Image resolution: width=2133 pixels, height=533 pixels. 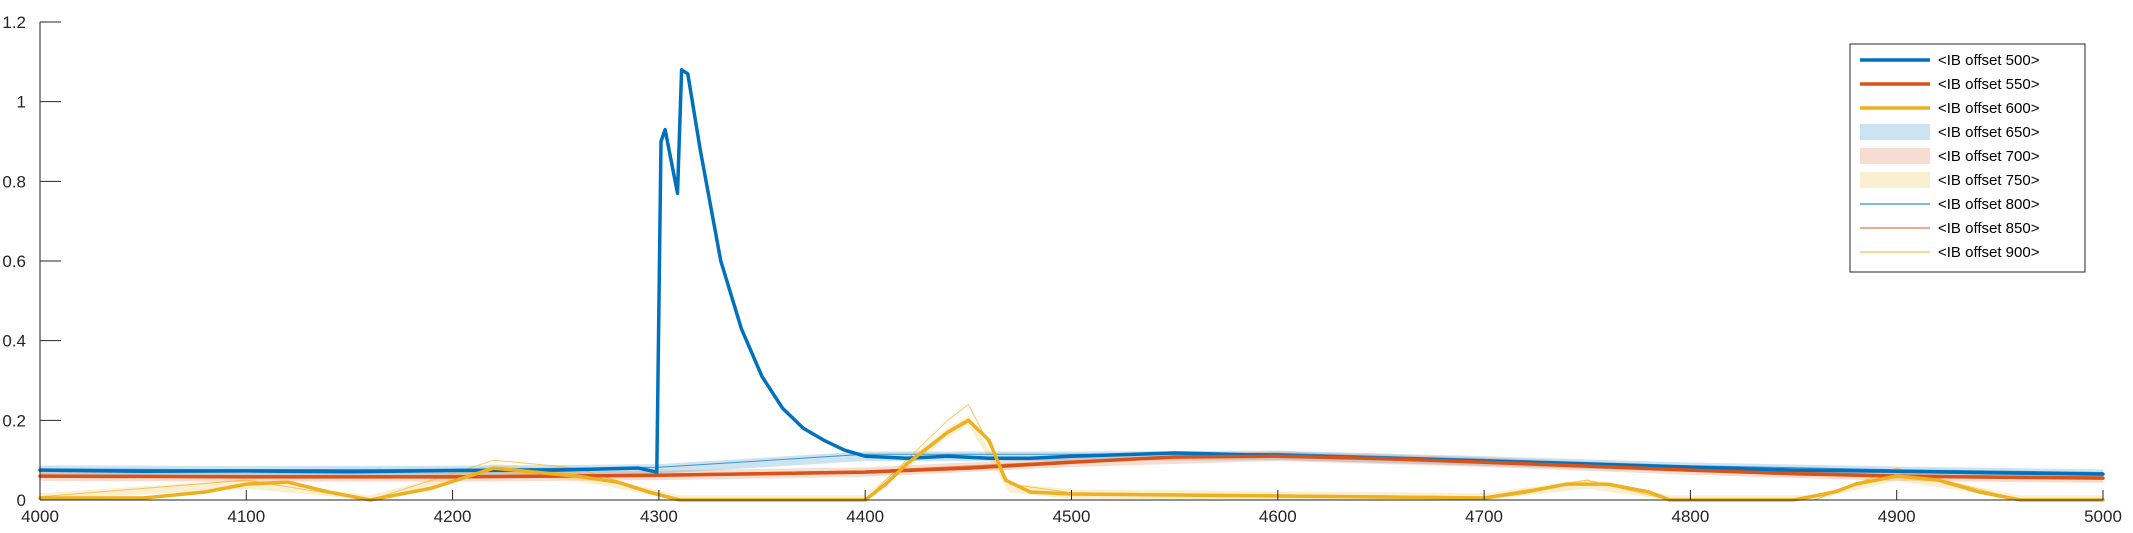 What do you see at coordinates (1484, 516) in the screenshot?
I see `x-tick-label: 4700` at bounding box center [1484, 516].